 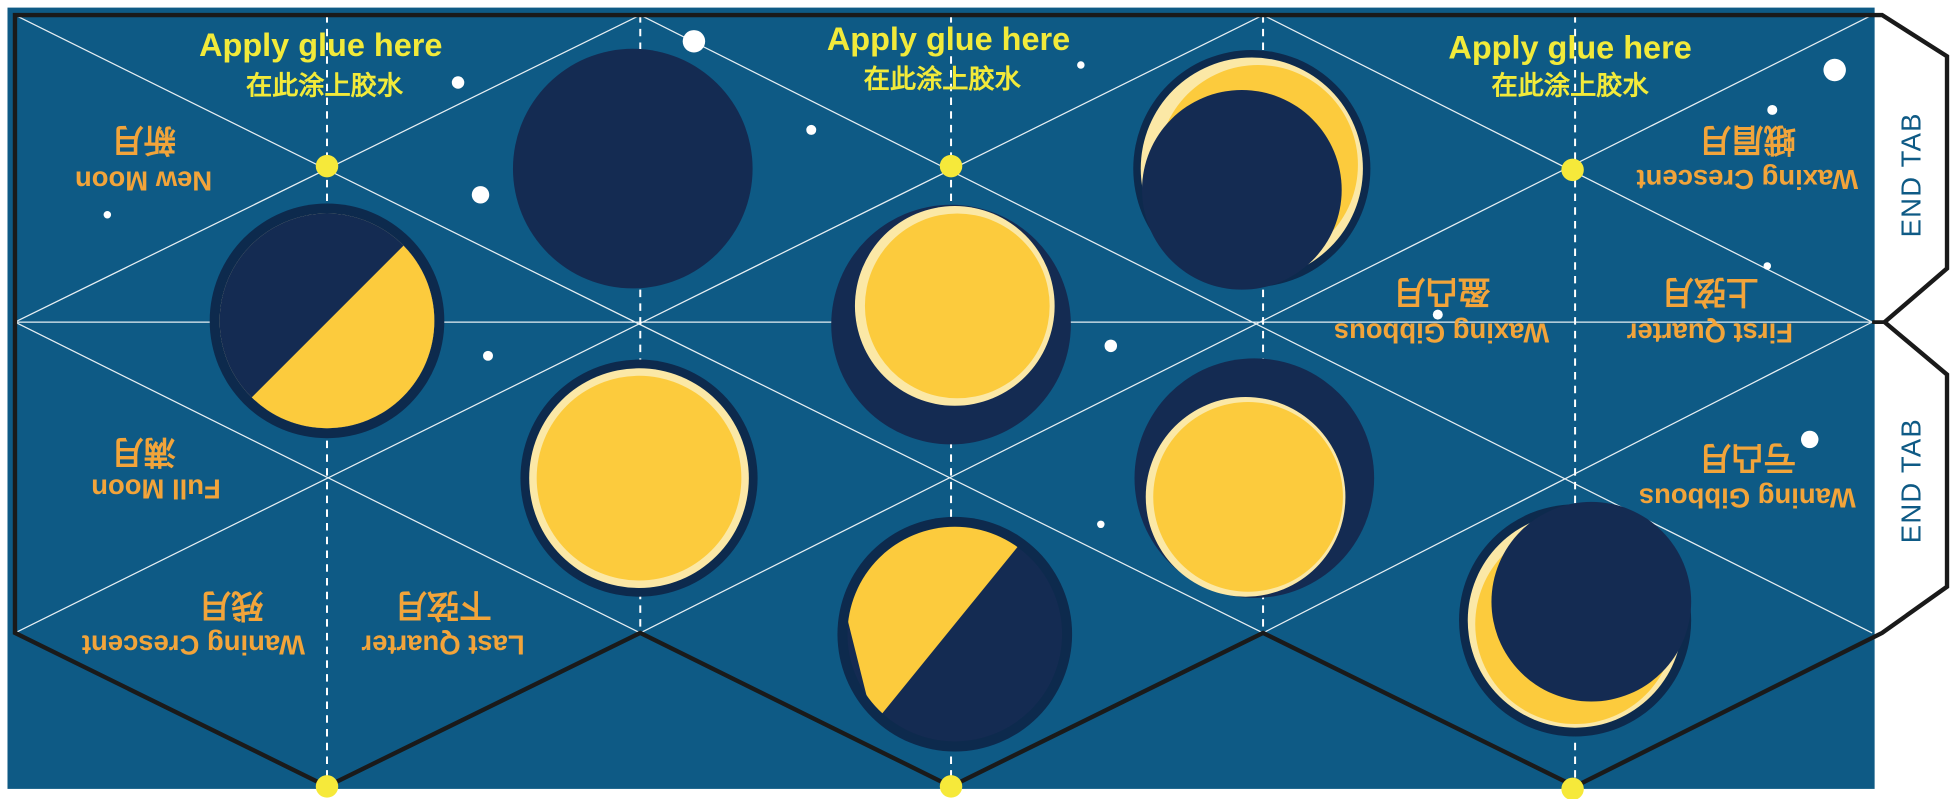 What do you see at coordinates (442, 605) in the screenshot?
I see `phase-label-zh: 下弦月` at bounding box center [442, 605].